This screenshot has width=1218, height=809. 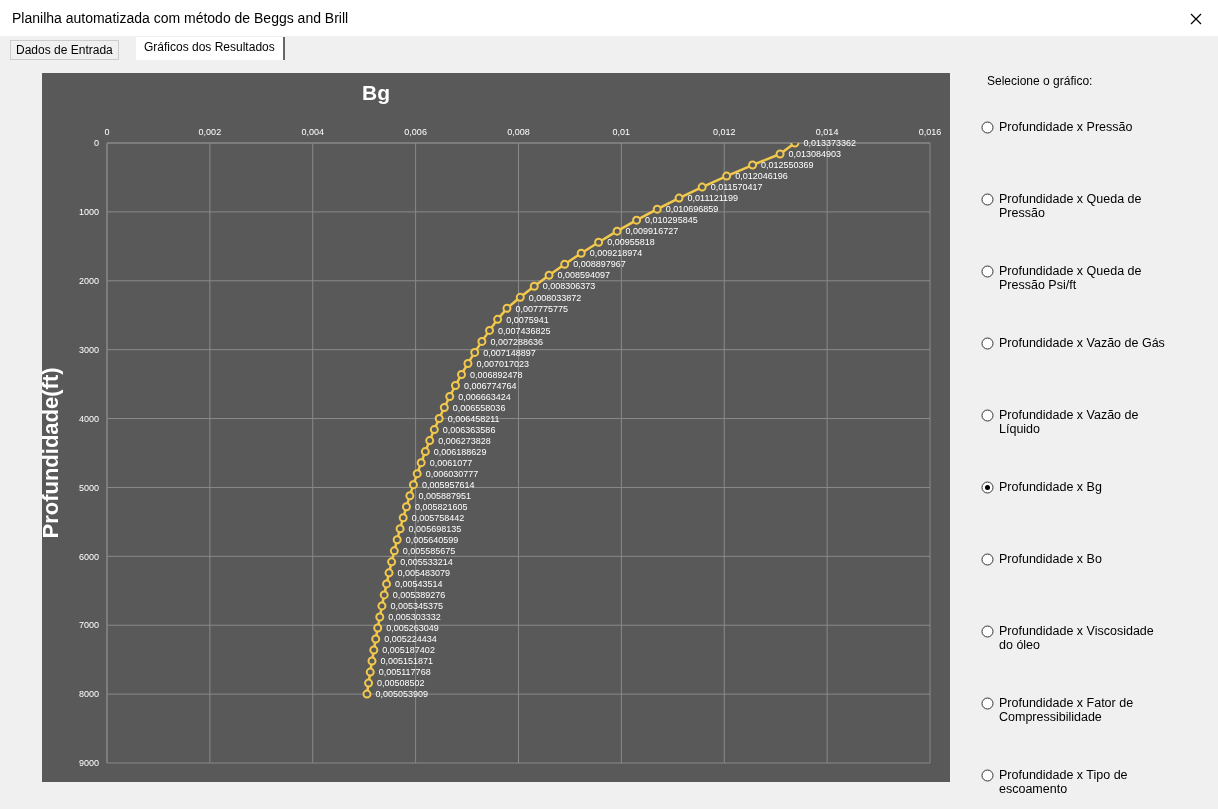 I want to click on y-tick-label: 3000, so click(x=88, y=349).